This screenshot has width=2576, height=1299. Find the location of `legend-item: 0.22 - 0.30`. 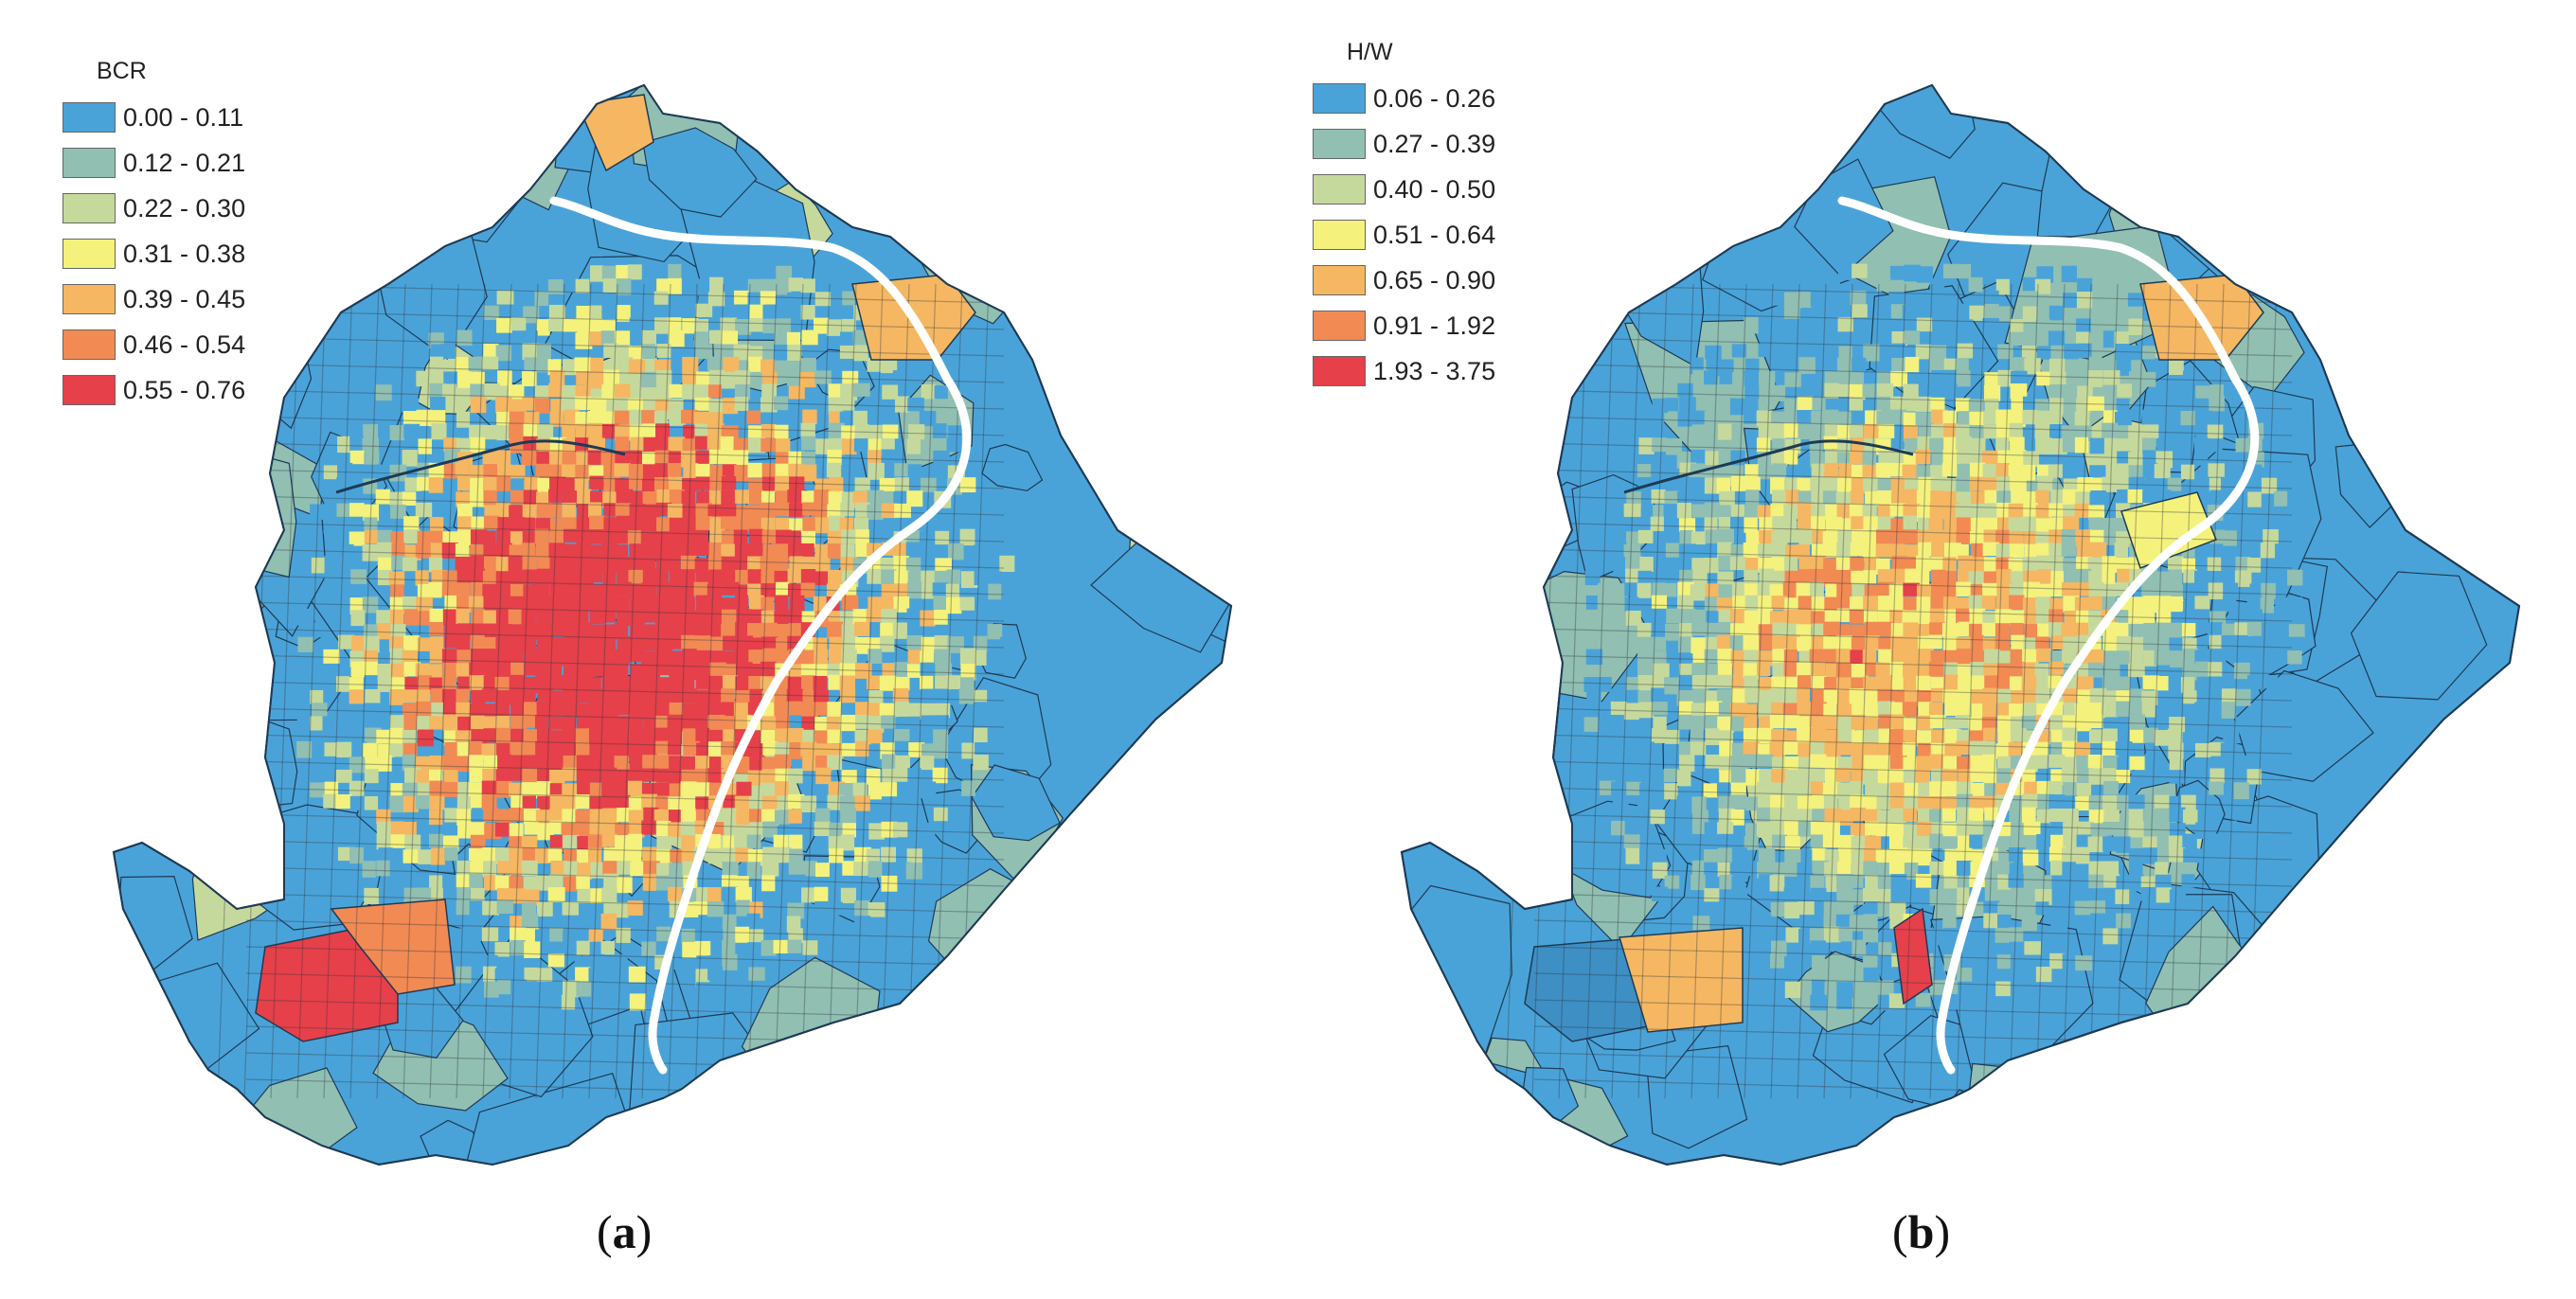

legend-item: 0.22 - 0.30 is located at coordinates (154, 208).